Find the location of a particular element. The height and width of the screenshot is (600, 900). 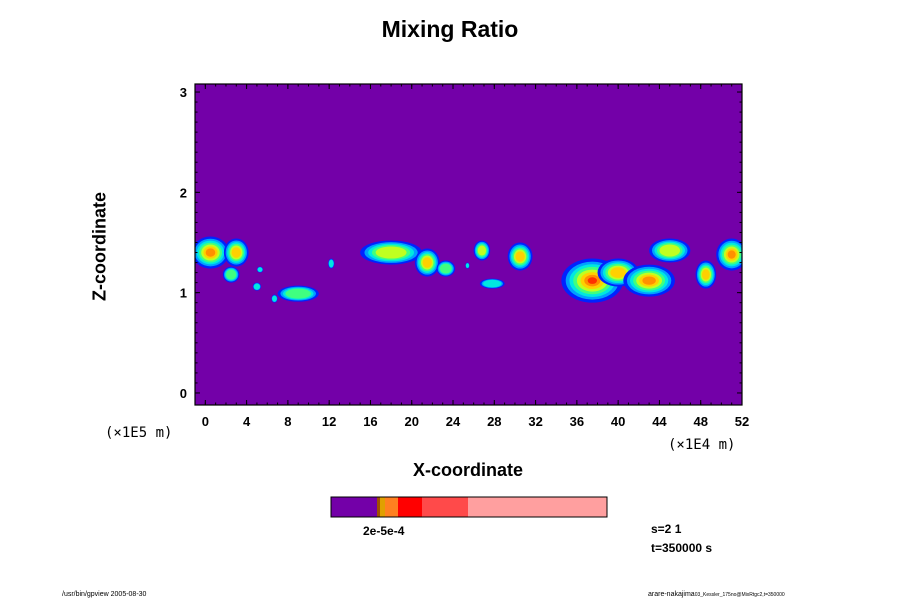

colorbar is located at coordinates (469, 507).